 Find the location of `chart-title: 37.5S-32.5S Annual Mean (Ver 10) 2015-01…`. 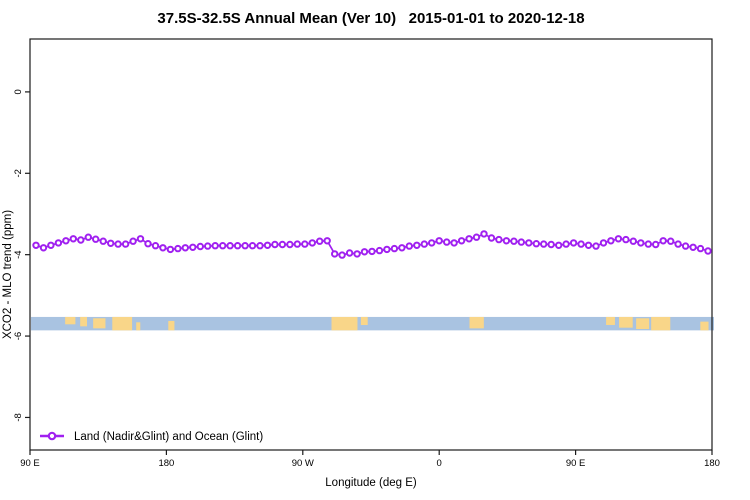

chart-title: 37.5S-32.5S Annual Mean (Ver 10) 2015-01… is located at coordinates (371, 18).